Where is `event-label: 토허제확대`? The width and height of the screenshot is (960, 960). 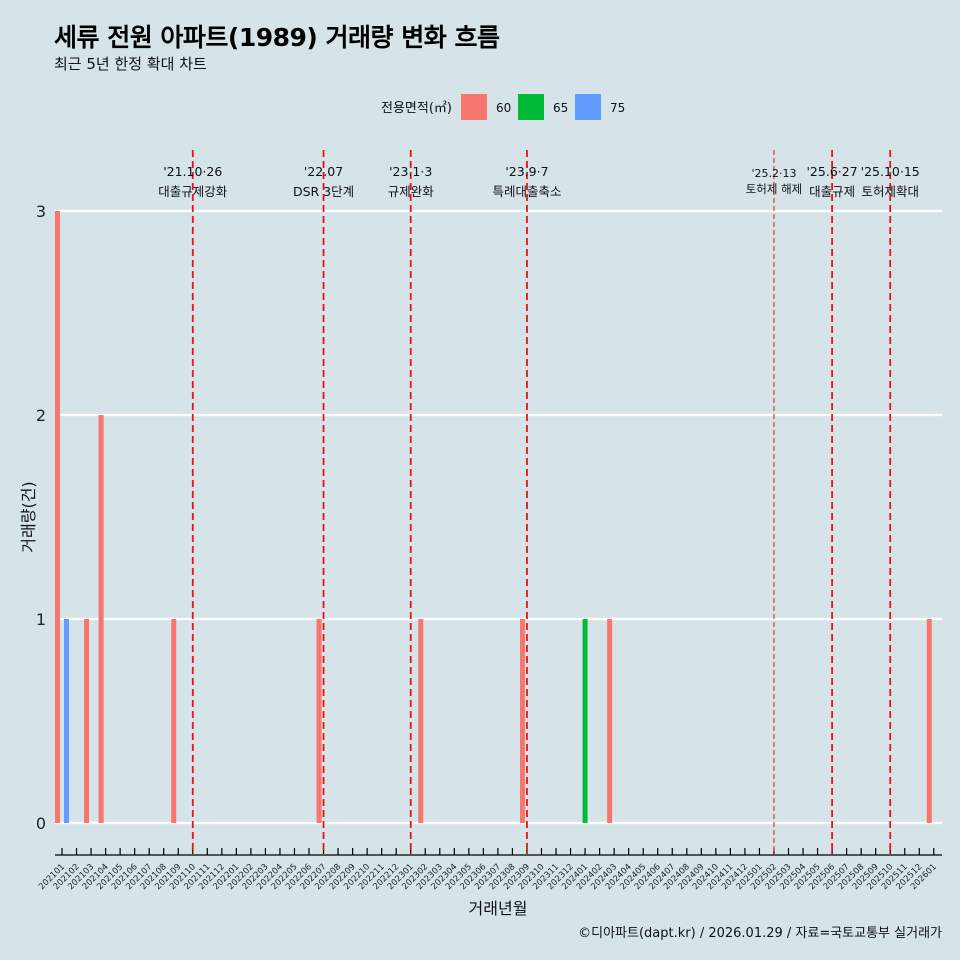 event-label: 토허제확대 is located at coordinates (890, 191).